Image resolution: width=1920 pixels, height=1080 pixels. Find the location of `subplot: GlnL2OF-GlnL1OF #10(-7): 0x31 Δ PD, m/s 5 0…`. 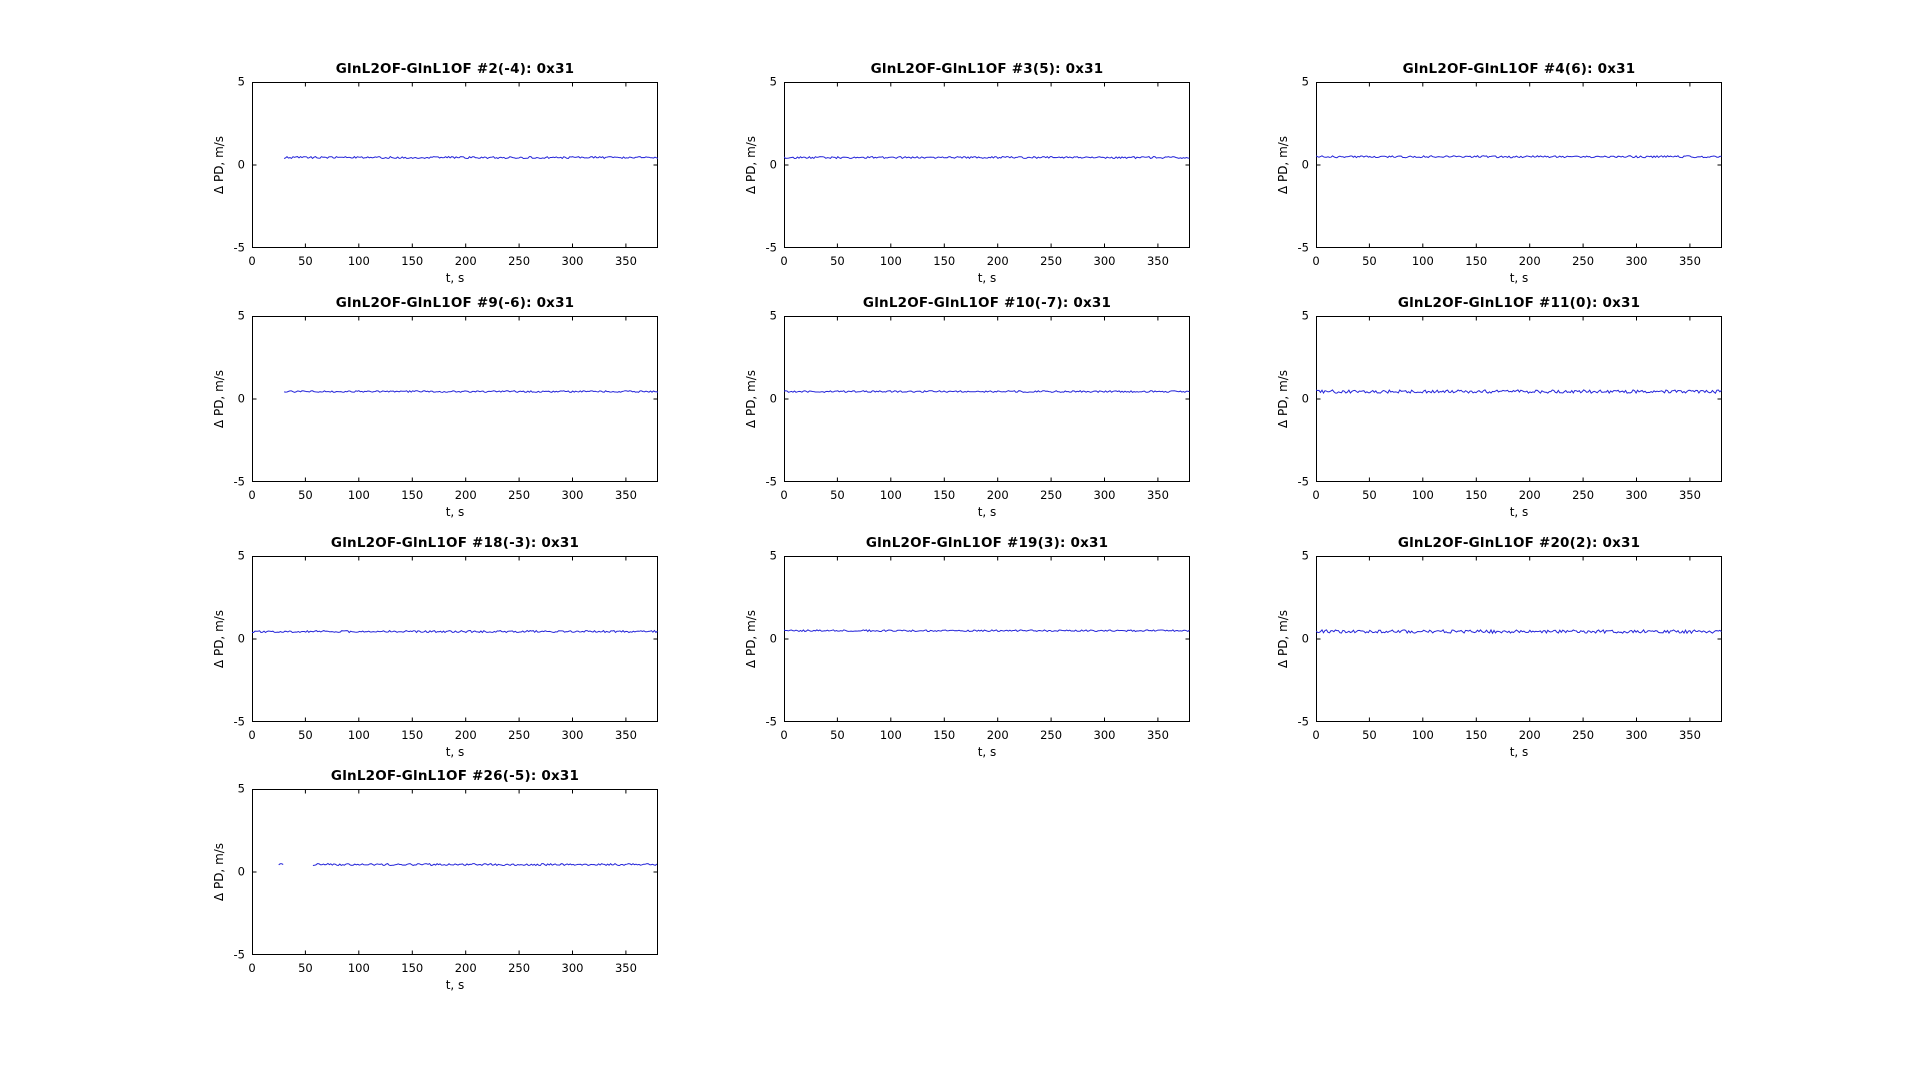

subplot: GlnL2OF-GlnL1OF #10(-7): 0x31 Δ PD, m/s 5 0… is located at coordinates (967, 407).